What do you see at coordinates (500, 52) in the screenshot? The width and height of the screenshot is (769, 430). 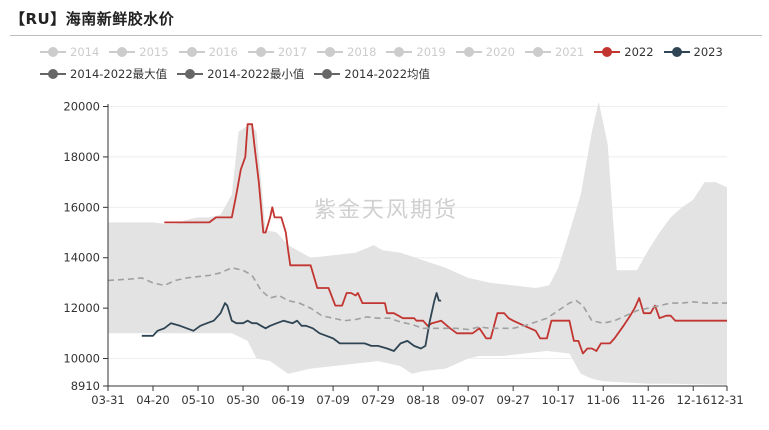 I see `legend-label: 2020` at bounding box center [500, 52].